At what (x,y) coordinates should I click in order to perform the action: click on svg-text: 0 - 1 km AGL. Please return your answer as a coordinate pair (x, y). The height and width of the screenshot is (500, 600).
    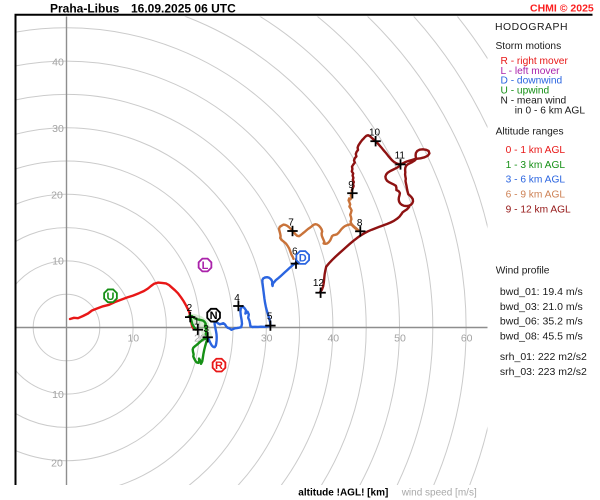
    Looking at the image, I should click on (536, 150).